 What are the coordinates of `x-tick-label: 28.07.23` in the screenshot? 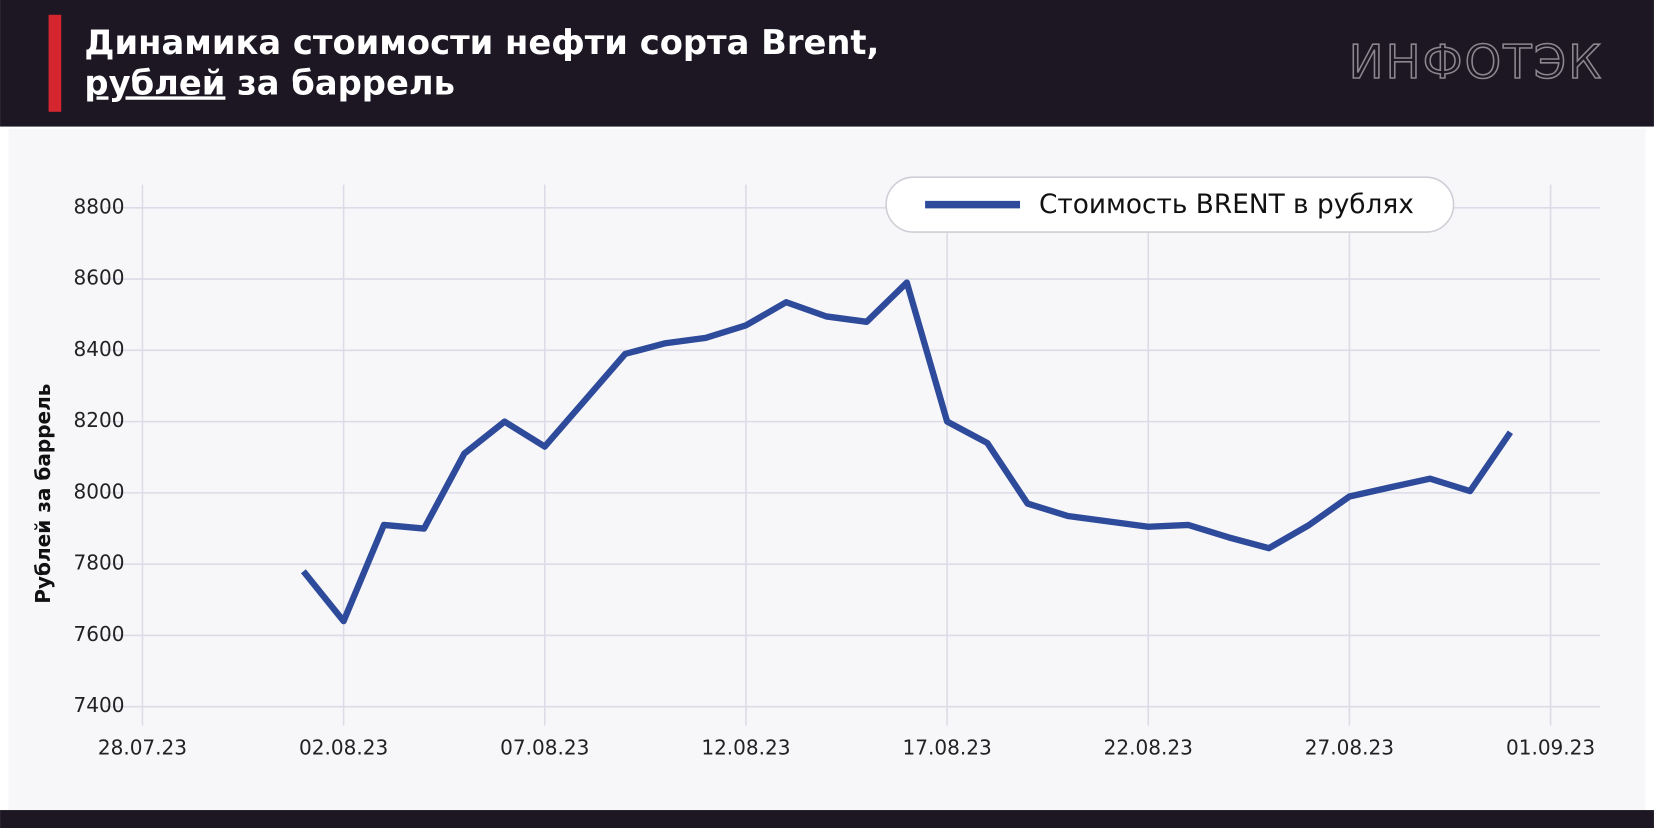 It's located at (142, 747).